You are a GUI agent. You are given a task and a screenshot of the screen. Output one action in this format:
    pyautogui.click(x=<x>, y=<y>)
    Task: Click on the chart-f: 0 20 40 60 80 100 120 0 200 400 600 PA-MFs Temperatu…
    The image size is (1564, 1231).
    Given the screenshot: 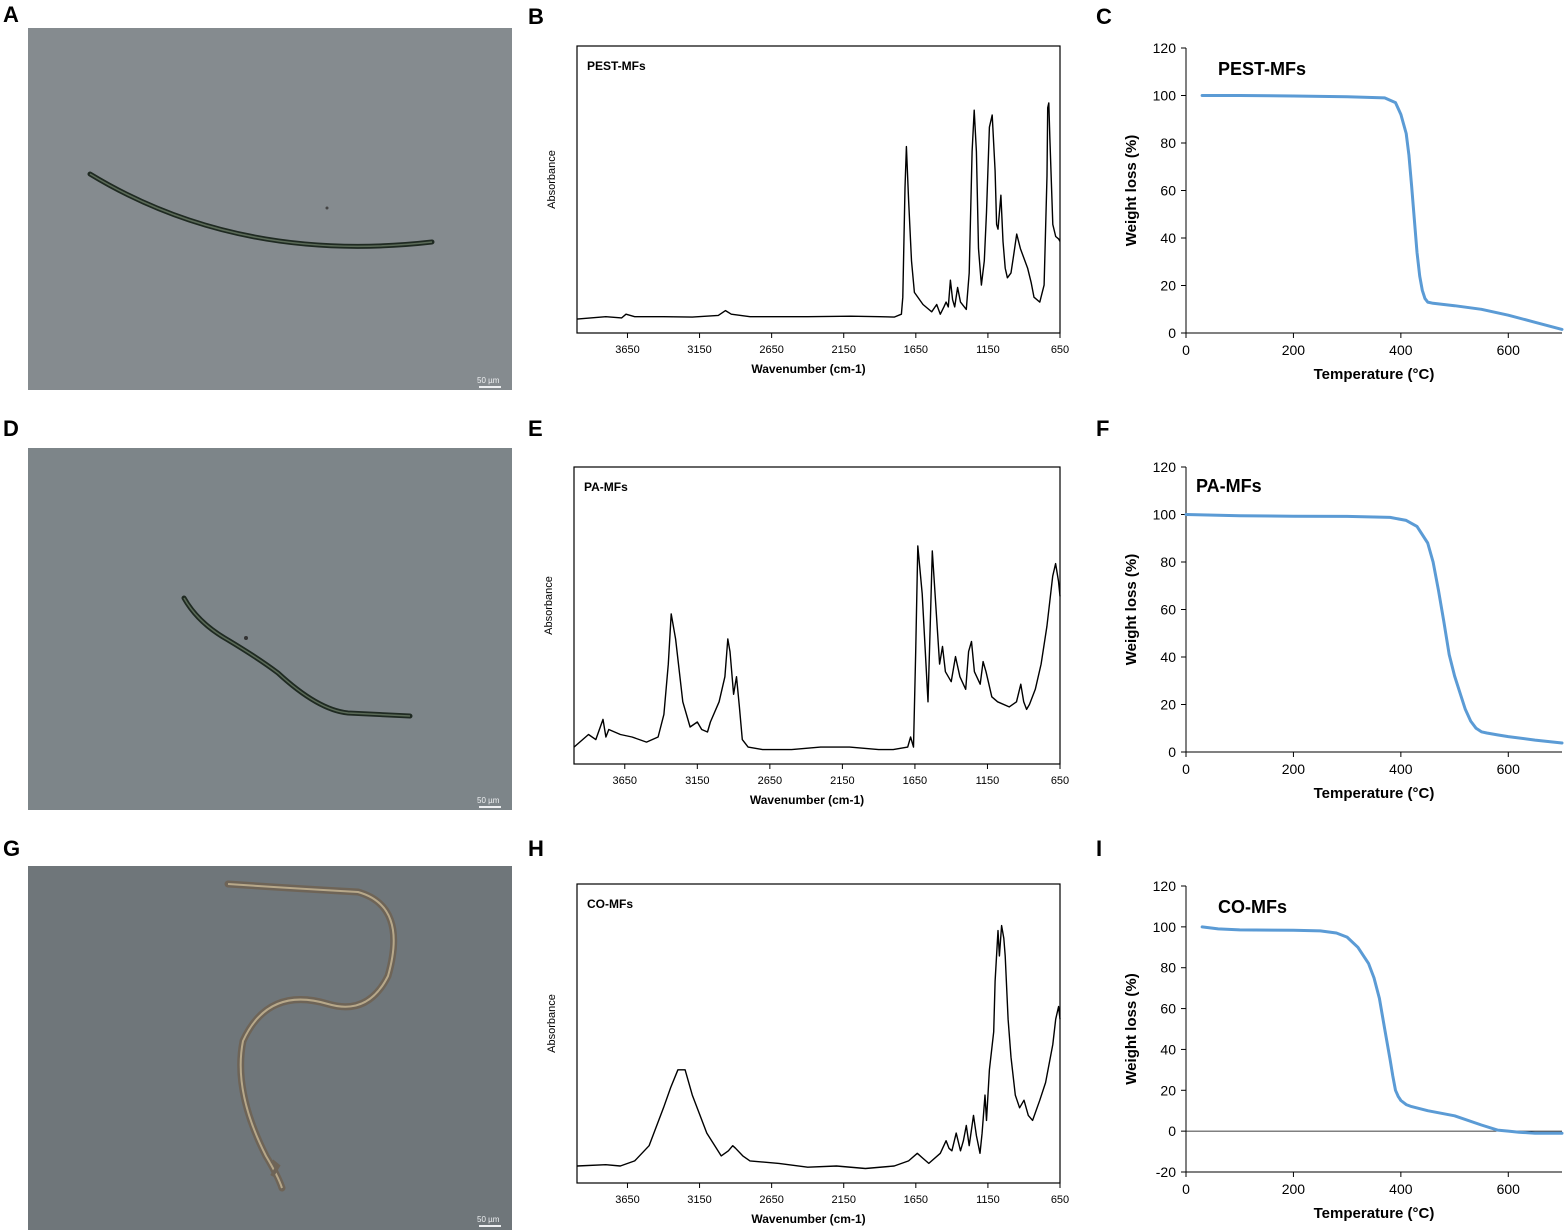 What is the action you would take?
    pyautogui.click(x=1343, y=630)
    